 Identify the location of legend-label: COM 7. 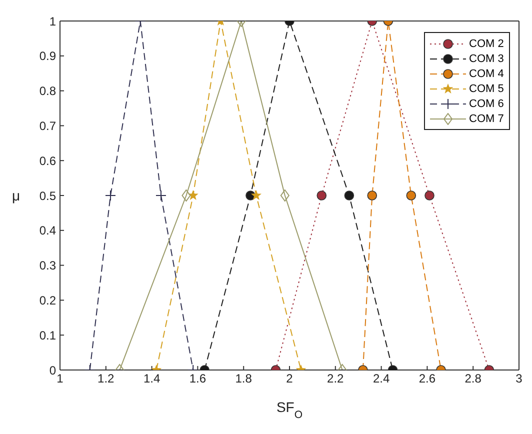
(486, 118).